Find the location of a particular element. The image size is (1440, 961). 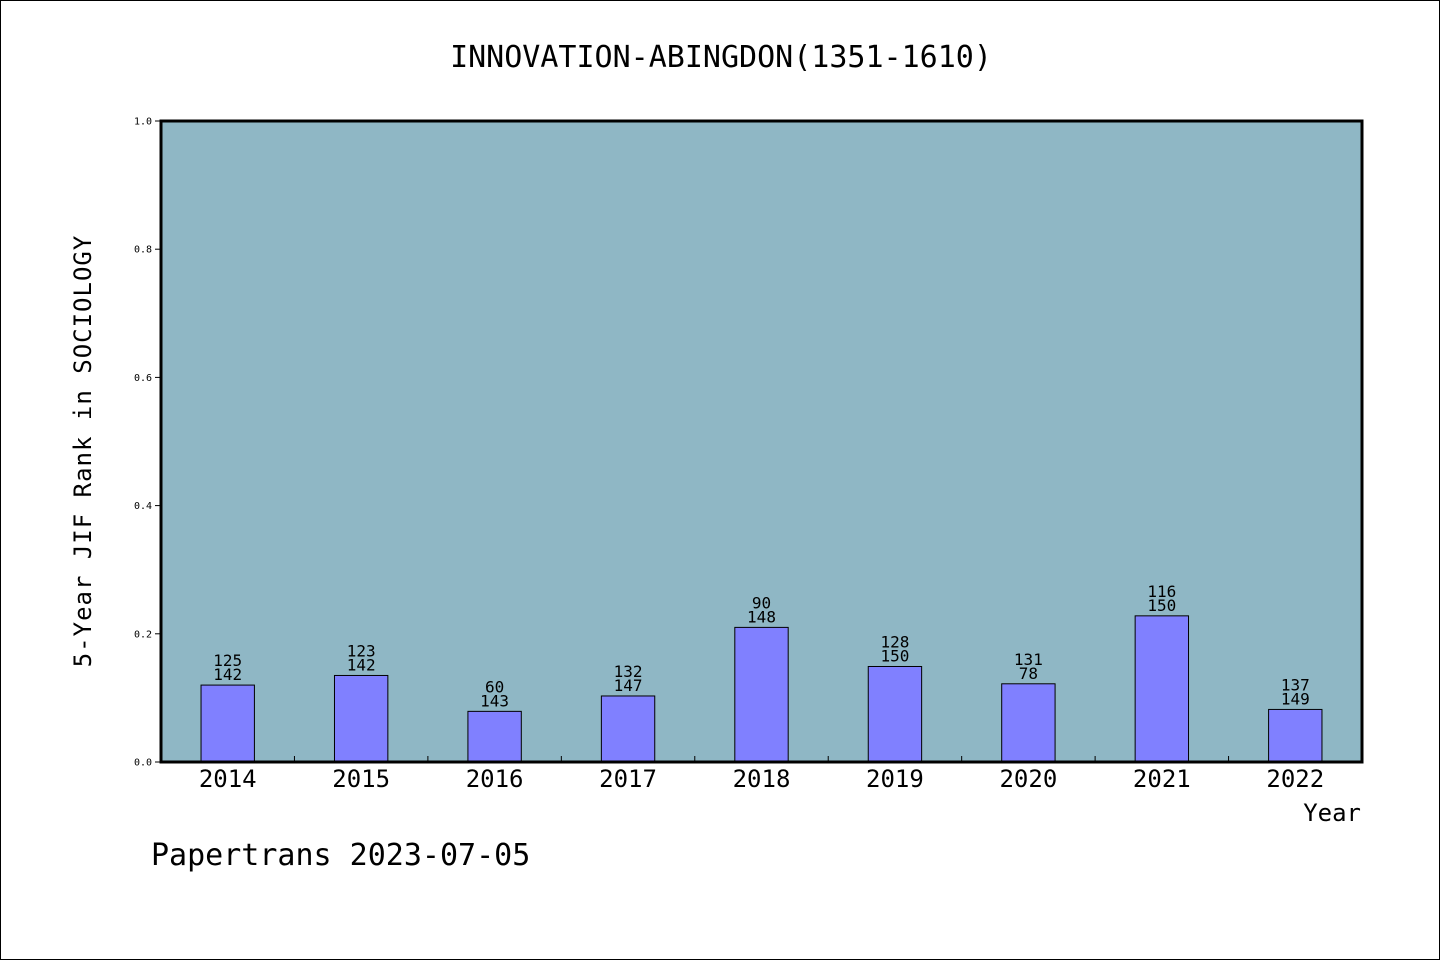

bar-2015 is located at coordinates (361, 718).